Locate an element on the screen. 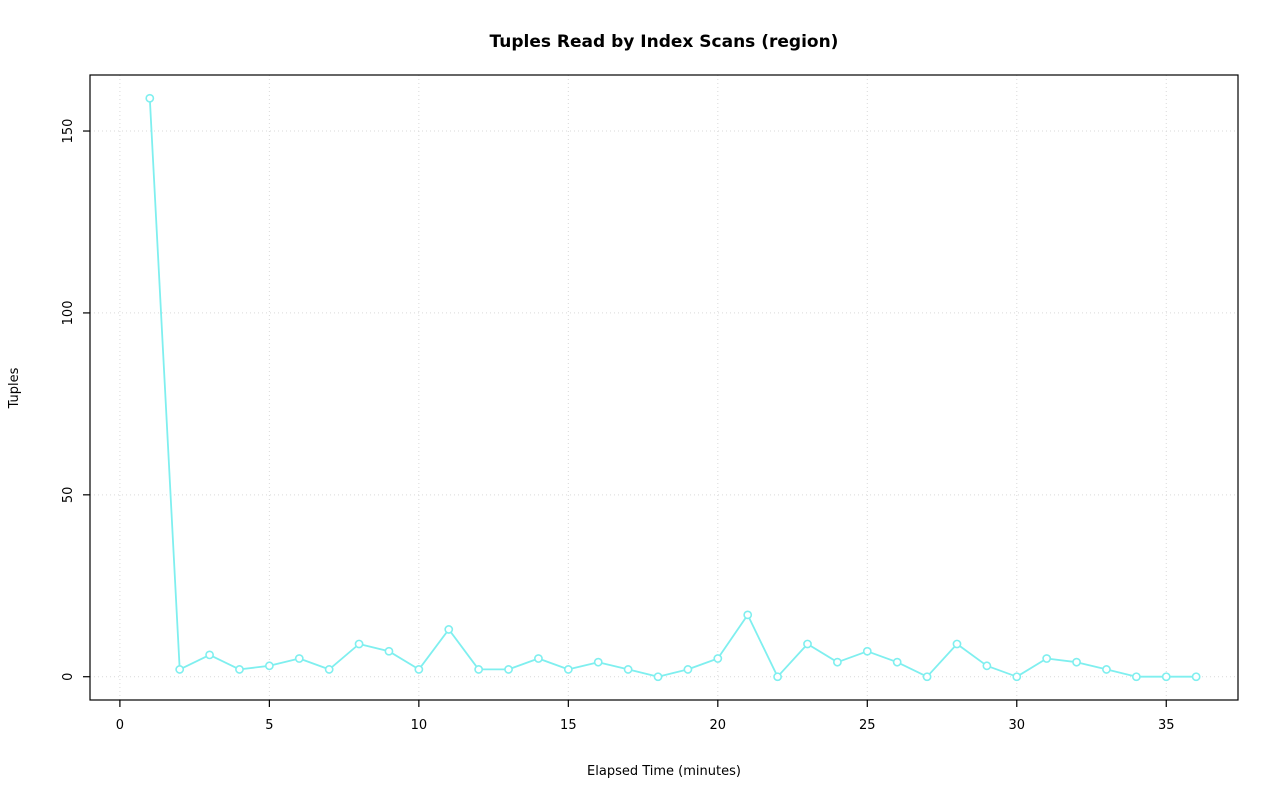 This screenshot has width=1280, height=801. x-tick-label: 10 is located at coordinates (419, 725).